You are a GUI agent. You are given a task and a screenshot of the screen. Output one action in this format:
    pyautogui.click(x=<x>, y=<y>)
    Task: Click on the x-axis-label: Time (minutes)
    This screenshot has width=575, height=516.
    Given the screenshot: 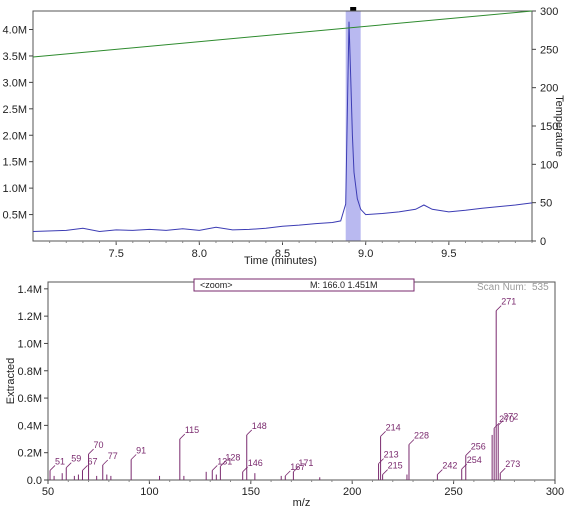 What is the action you would take?
    pyautogui.click(x=280, y=260)
    